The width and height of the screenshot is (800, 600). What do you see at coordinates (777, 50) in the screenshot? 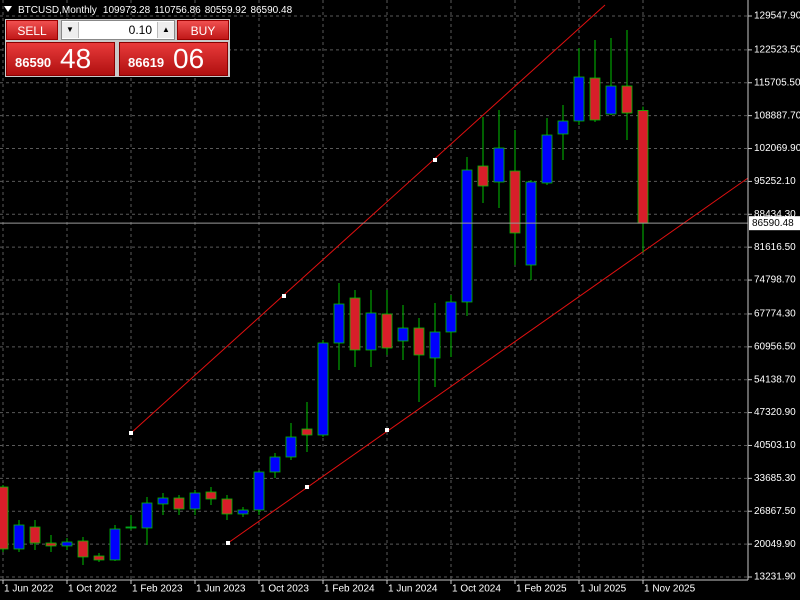
I see `y-tick-label: 122523.50` at bounding box center [777, 50].